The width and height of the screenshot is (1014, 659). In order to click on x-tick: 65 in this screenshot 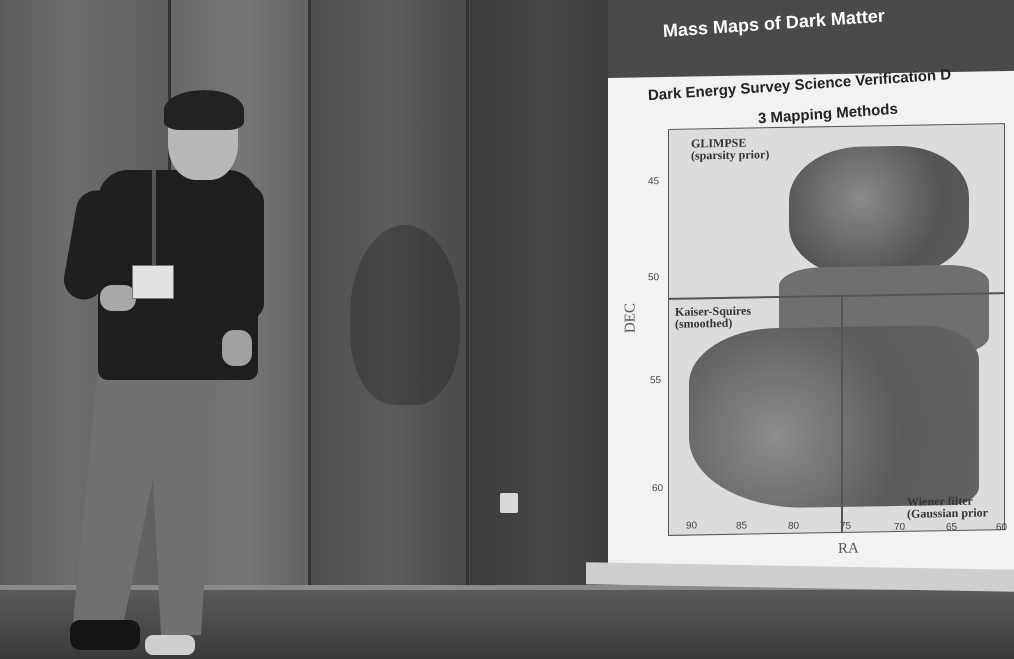, I will do `click(952, 527)`.